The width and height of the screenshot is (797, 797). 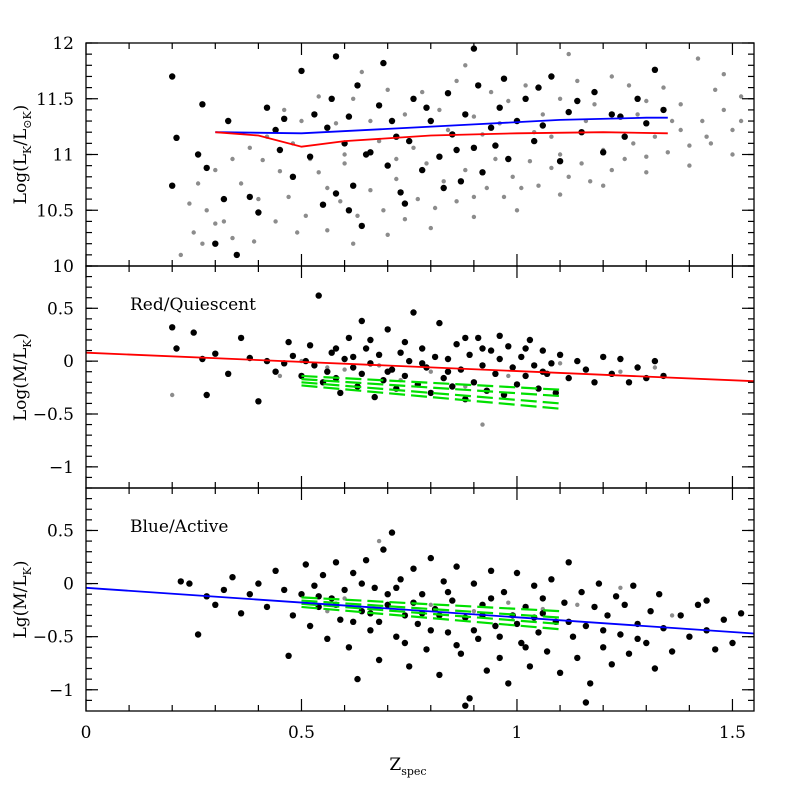 What do you see at coordinates (22, 377) in the screenshot?
I see `y-axis-label: Log(M/LK)` at bounding box center [22, 377].